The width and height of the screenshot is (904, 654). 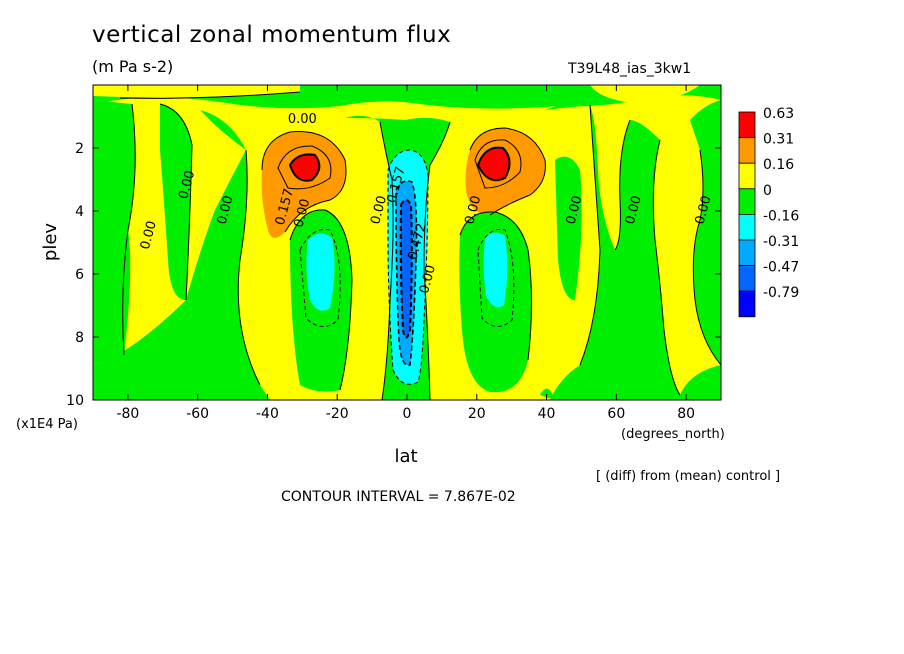 What do you see at coordinates (405, 456) in the screenshot?
I see `x-axis-label: lat` at bounding box center [405, 456].